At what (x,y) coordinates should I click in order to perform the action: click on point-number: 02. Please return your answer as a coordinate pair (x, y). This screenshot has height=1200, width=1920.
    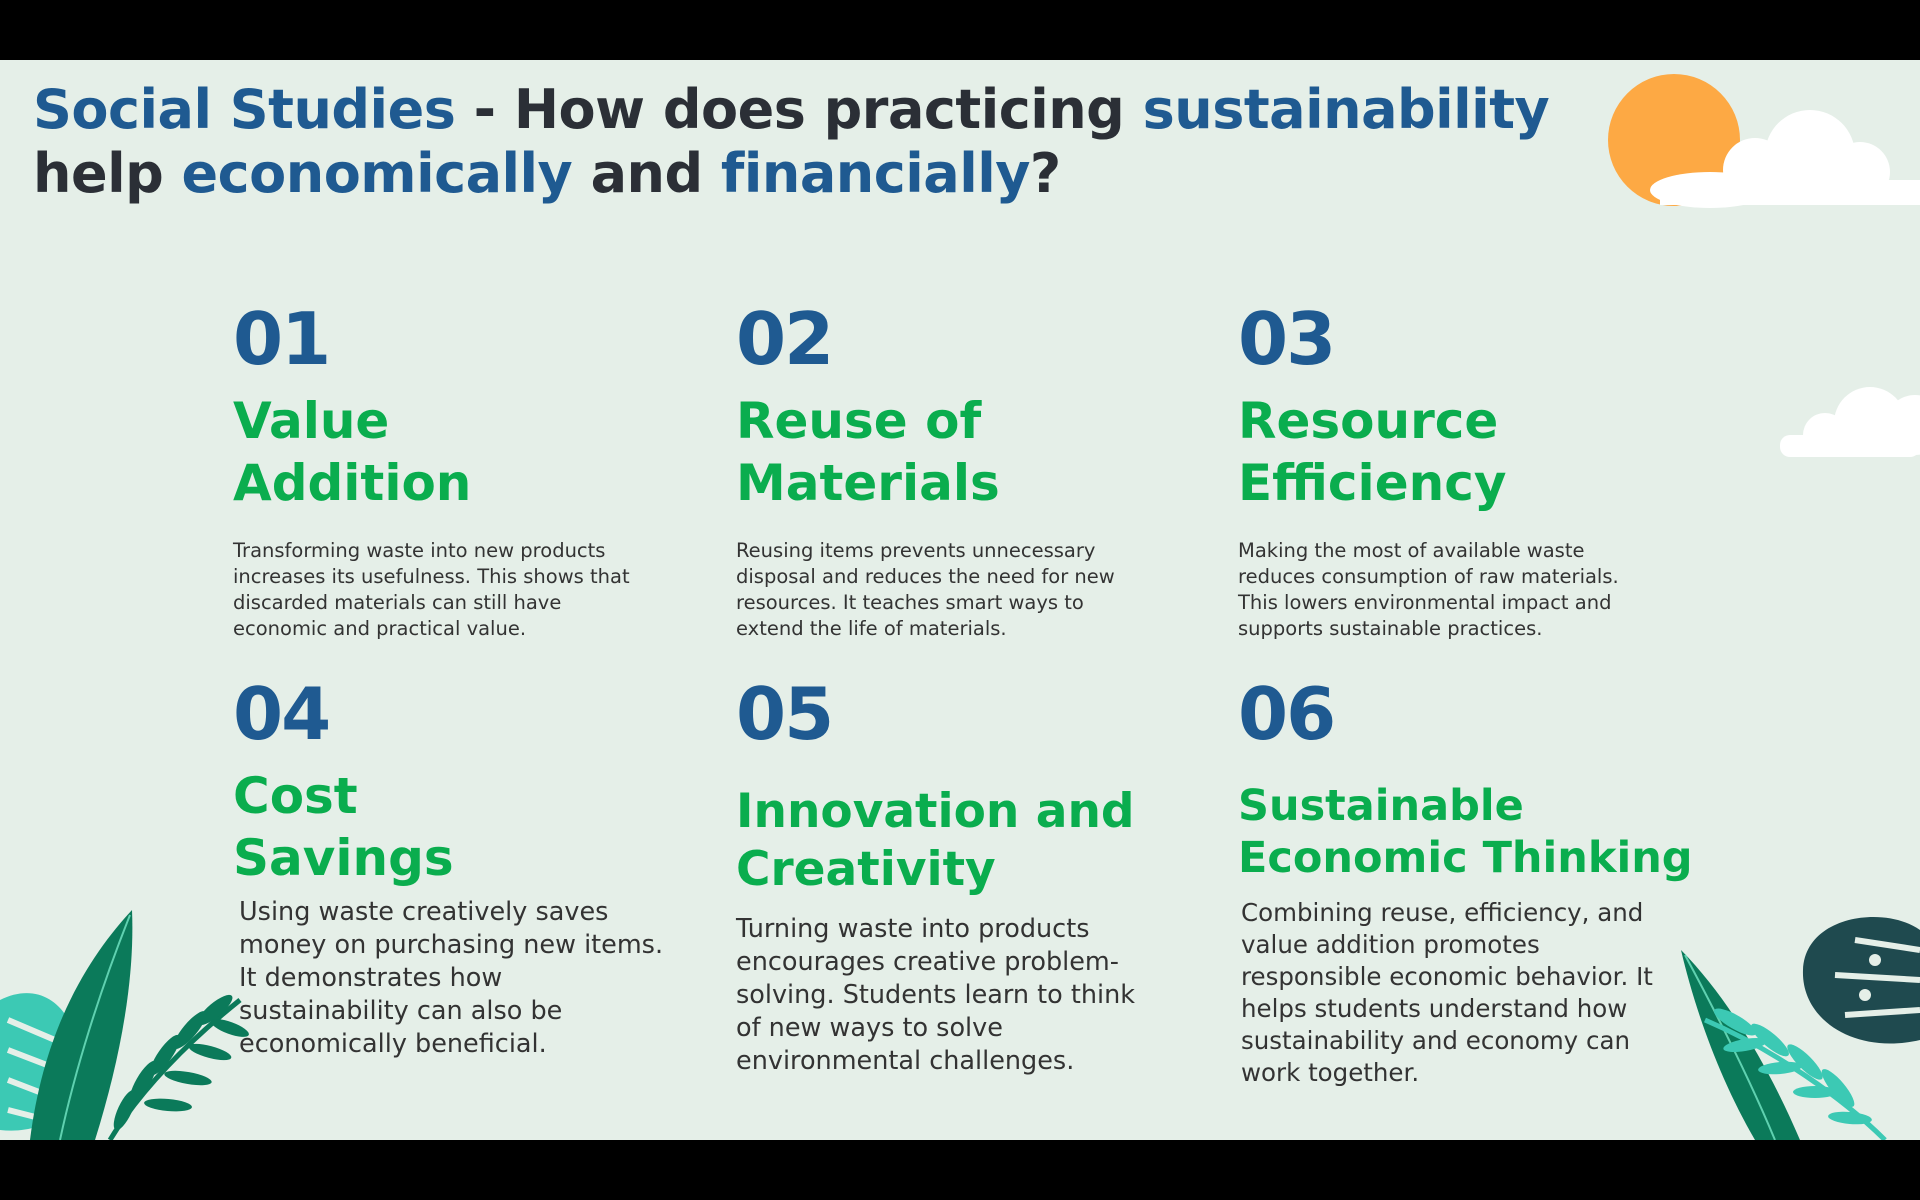
    Looking at the image, I should click on (956, 339).